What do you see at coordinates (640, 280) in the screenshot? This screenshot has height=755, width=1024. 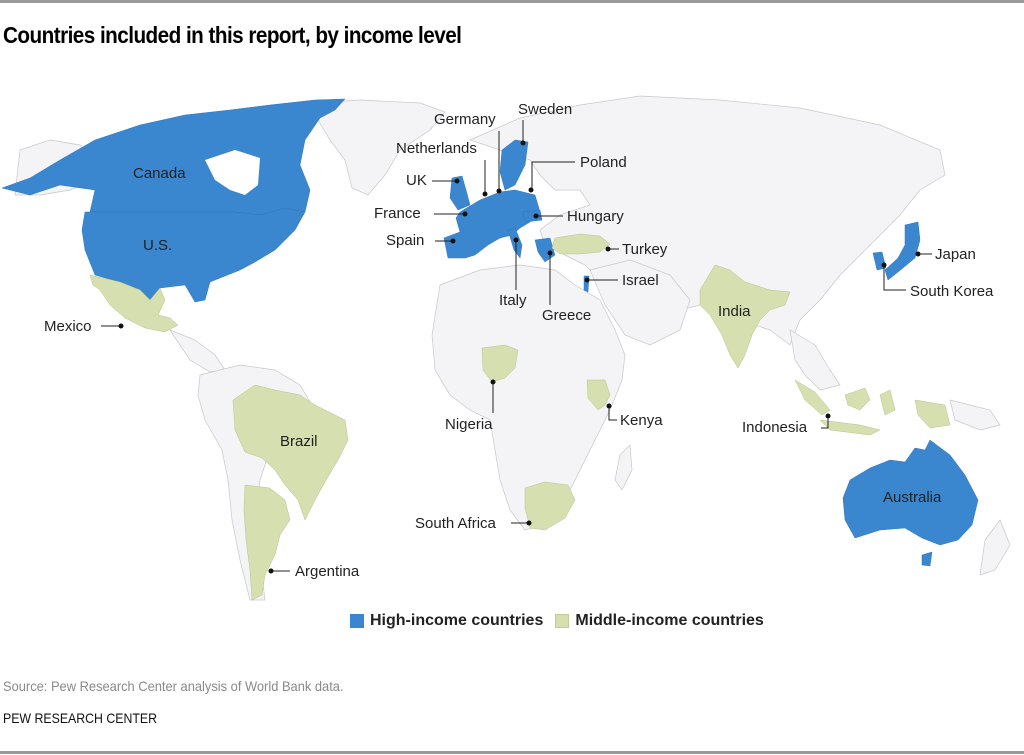 I see `svg-text: Israel` at bounding box center [640, 280].